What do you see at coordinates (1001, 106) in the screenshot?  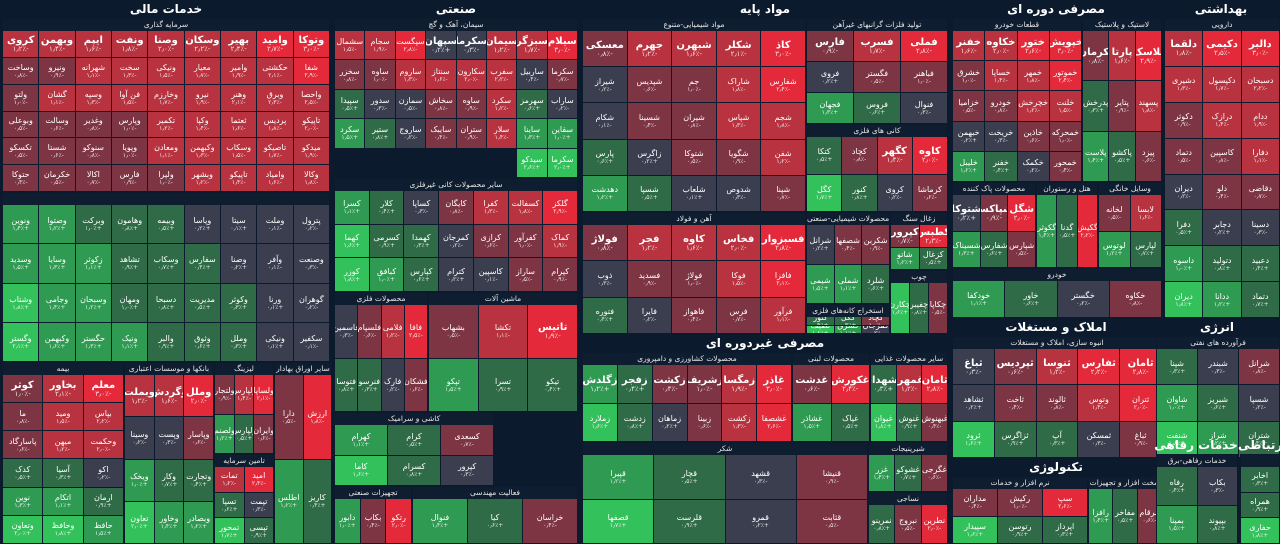 I see `stock-tile: خودرو -۰٫۸٪` at bounding box center [1001, 106].